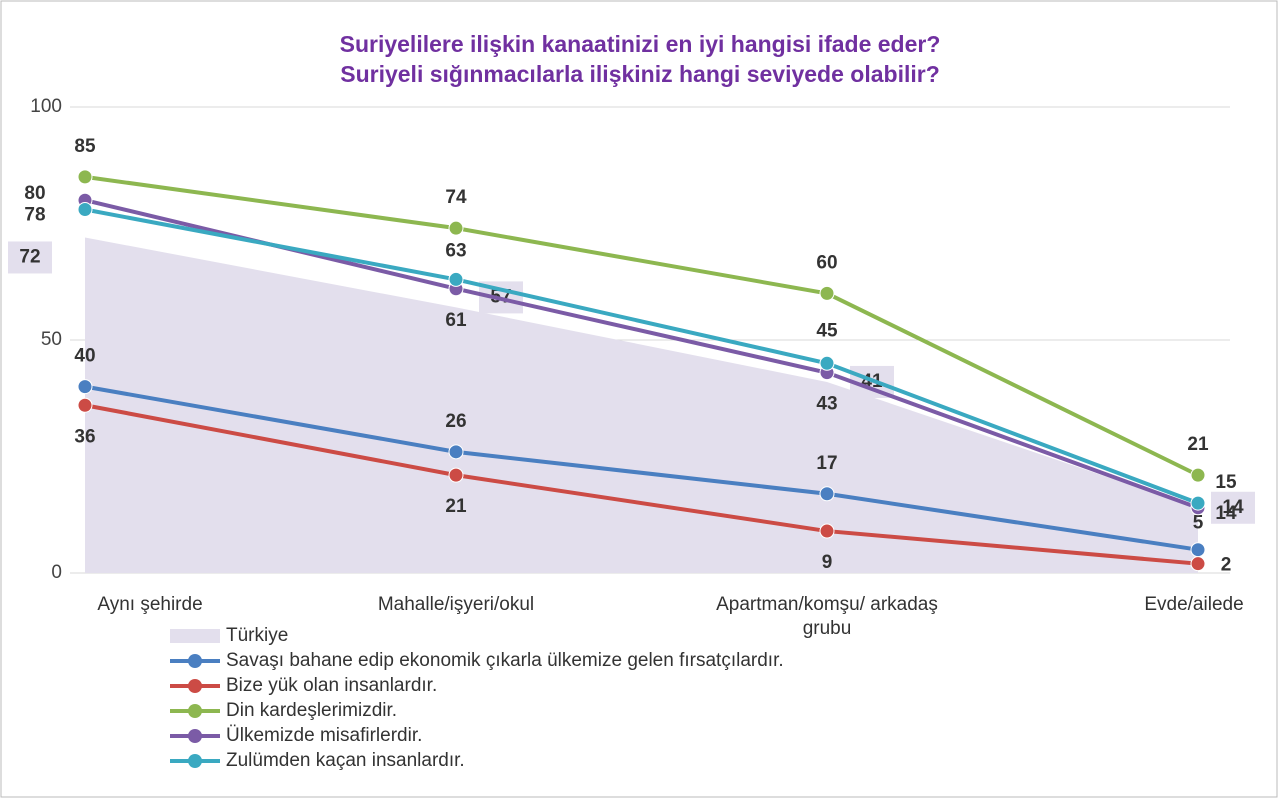 This screenshot has height=799, width=1279. Describe the element at coordinates (324, 735) in the screenshot. I see `legend-label: Ülkemizde misafirlerdir.` at that location.